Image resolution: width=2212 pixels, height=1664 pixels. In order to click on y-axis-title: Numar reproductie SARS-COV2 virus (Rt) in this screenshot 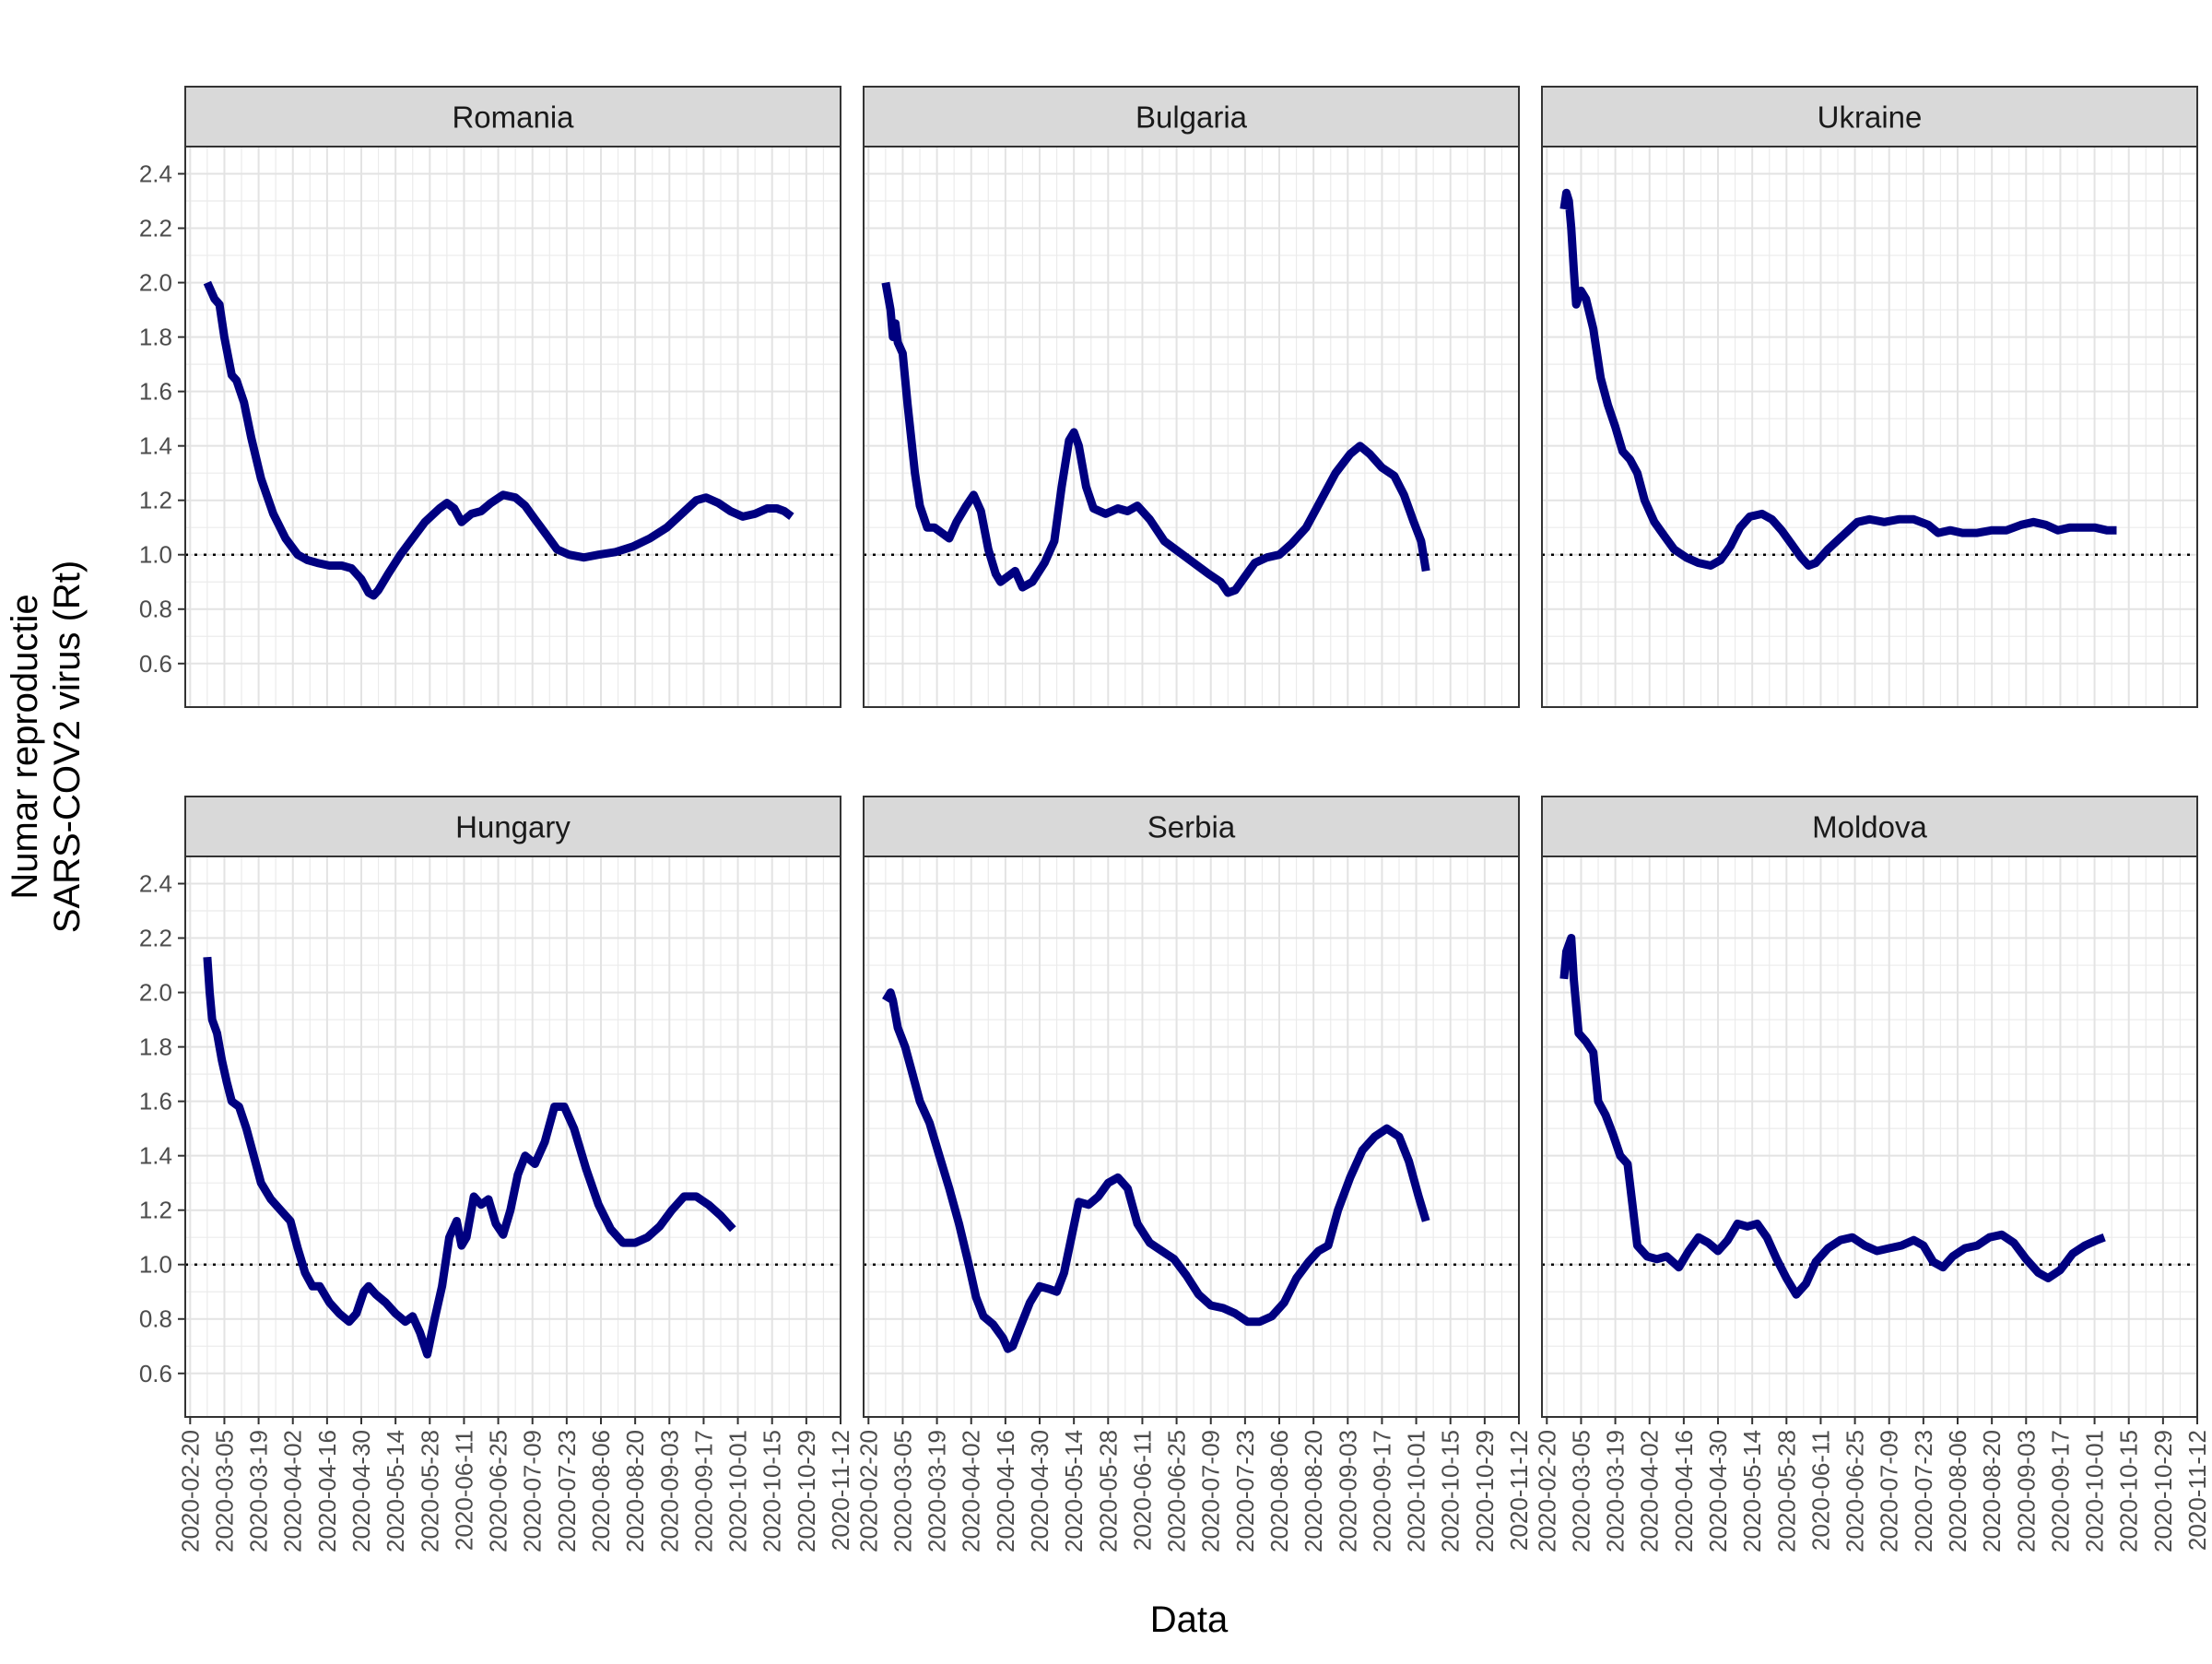, I will do `click(46, 747)`.